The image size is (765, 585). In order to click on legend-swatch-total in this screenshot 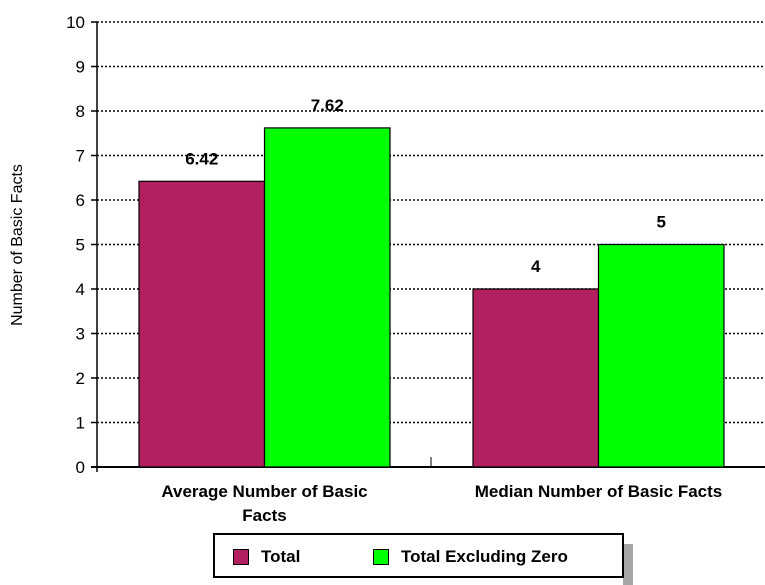, I will do `click(241, 557)`.